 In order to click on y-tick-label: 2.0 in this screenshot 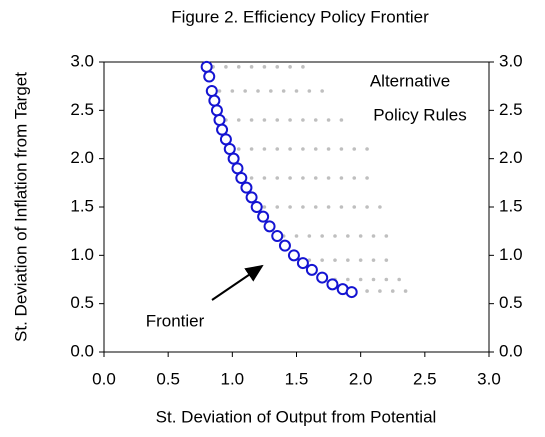, I will do `click(82, 157)`.